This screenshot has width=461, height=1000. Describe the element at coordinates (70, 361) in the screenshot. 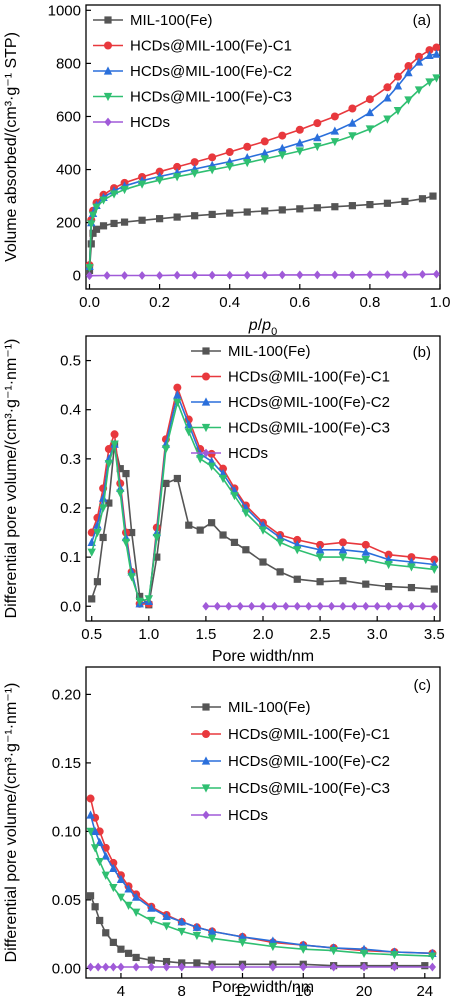

I see `y-tick-label: 0.5` at that location.